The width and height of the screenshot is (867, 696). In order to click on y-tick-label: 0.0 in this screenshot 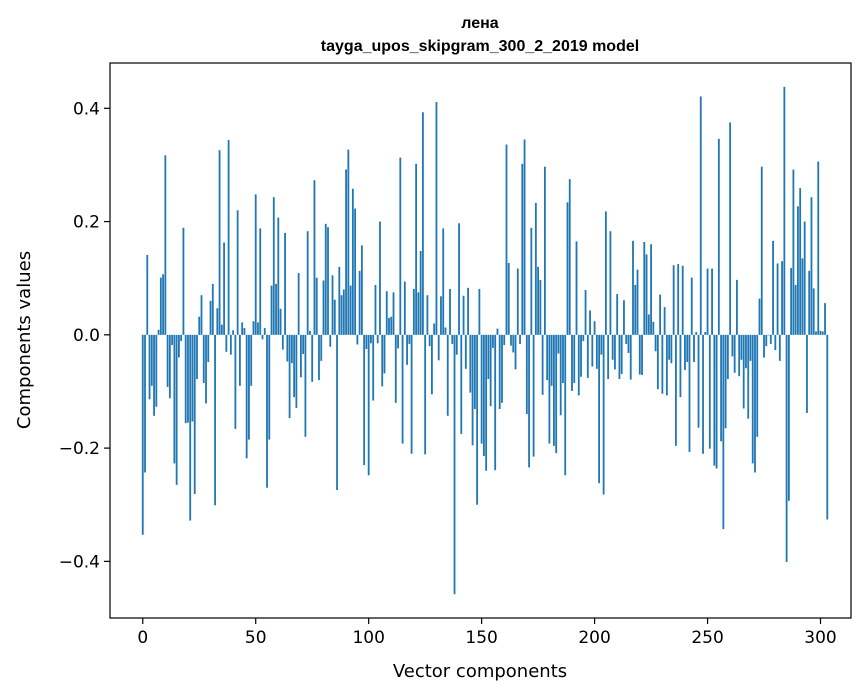, I will do `click(86, 336)`.